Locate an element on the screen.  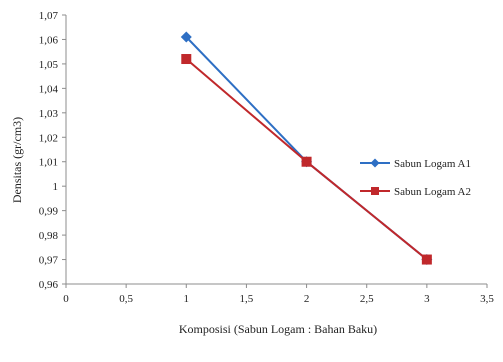
y-tick-label: 1,04 is located at coordinates (49, 89).